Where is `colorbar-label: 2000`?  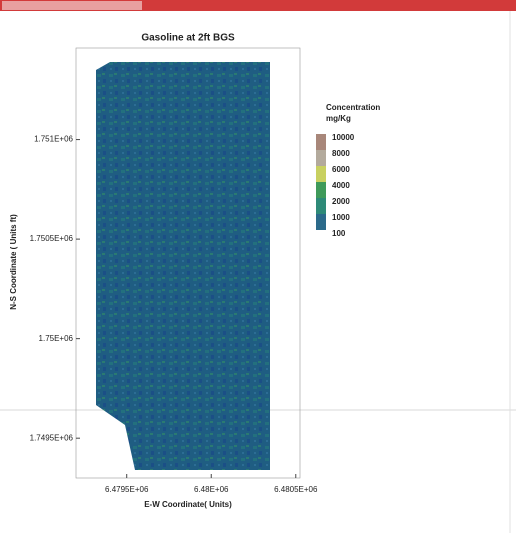 colorbar-label: 2000 is located at coordinates (341, 201).